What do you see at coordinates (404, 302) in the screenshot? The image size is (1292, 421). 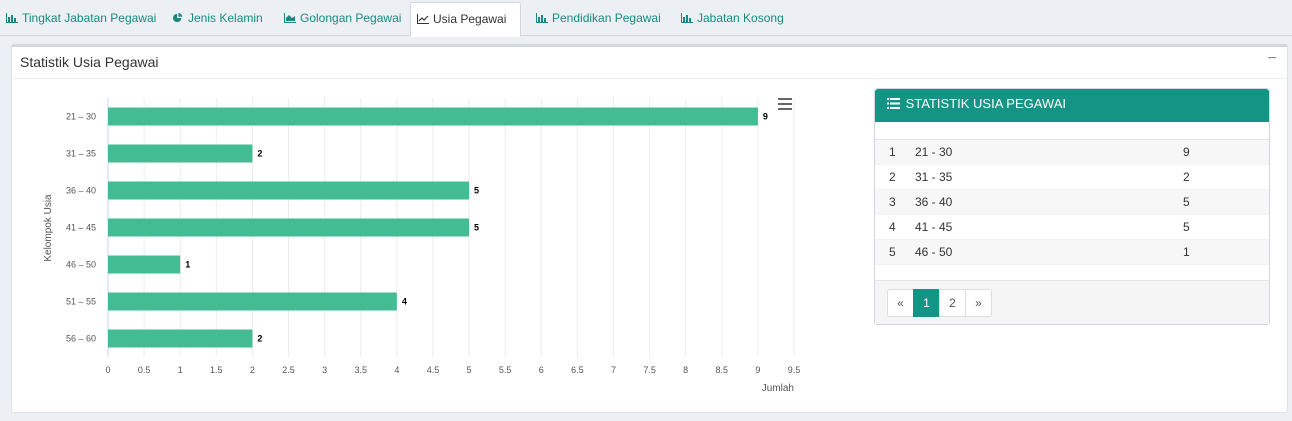 I see `data-label: 4` at bounding box center [404, 302].